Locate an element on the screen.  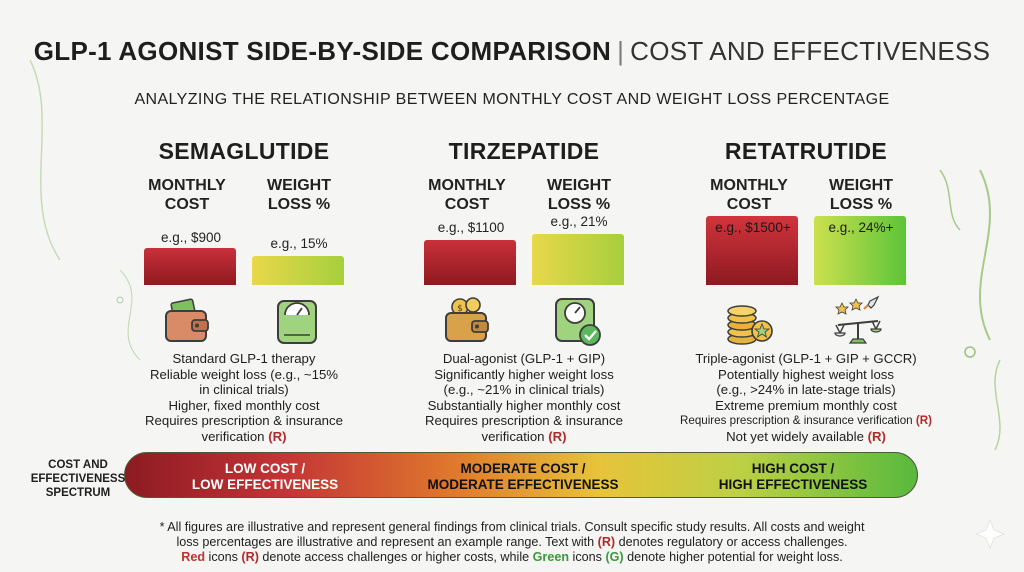
footnote-green-word: Green is located at coordinates (551, 557).